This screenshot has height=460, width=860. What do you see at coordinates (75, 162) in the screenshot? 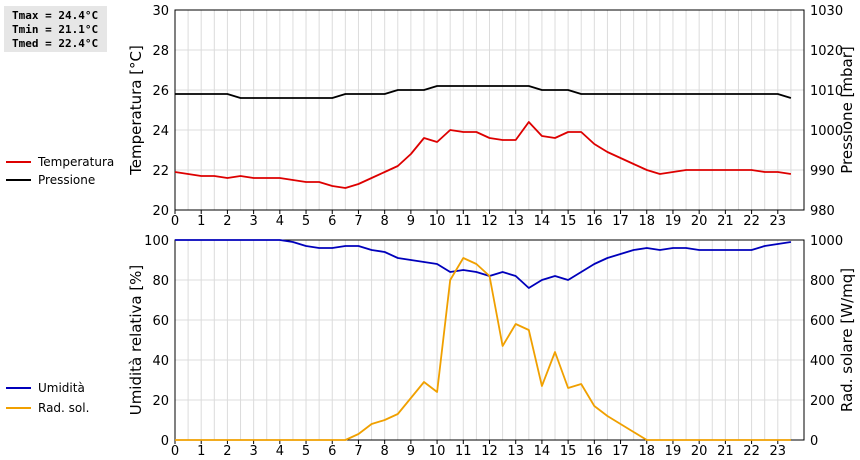
I see `legend-temperature-label: Temperatura` at bounding box center [75, 162].